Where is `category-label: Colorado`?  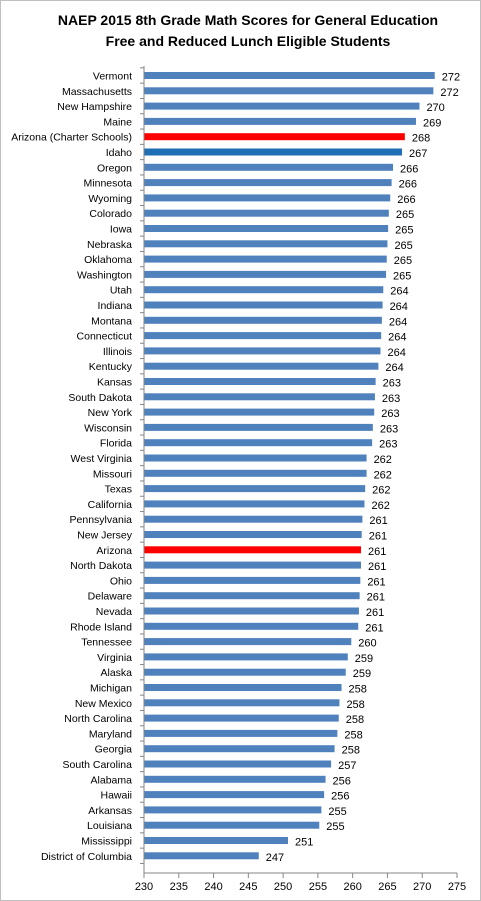
category-label: Colorado is located at coordinates (110, 214).